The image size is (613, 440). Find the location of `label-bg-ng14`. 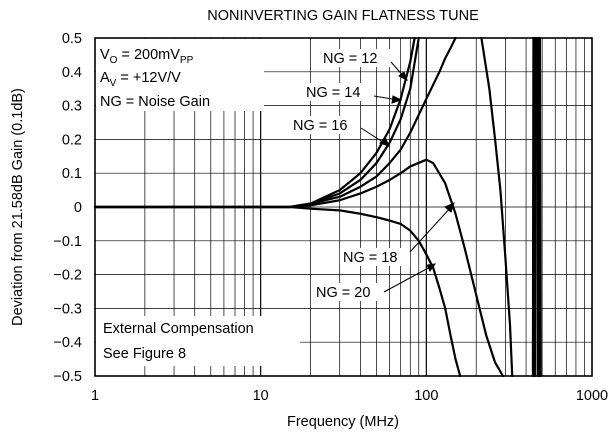

label-bg-ng14 is located at coordinates (338, 92).